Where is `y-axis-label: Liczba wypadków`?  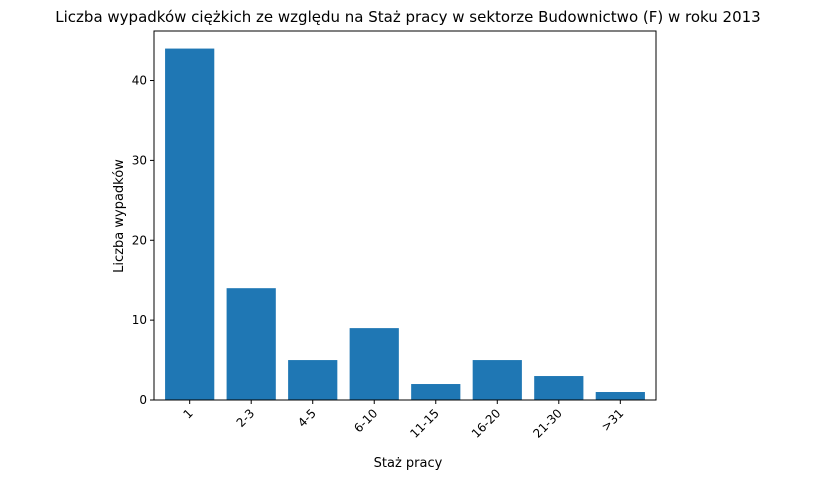 y-axis-label: Liczba wypadków is located at coordinates (119, 216).